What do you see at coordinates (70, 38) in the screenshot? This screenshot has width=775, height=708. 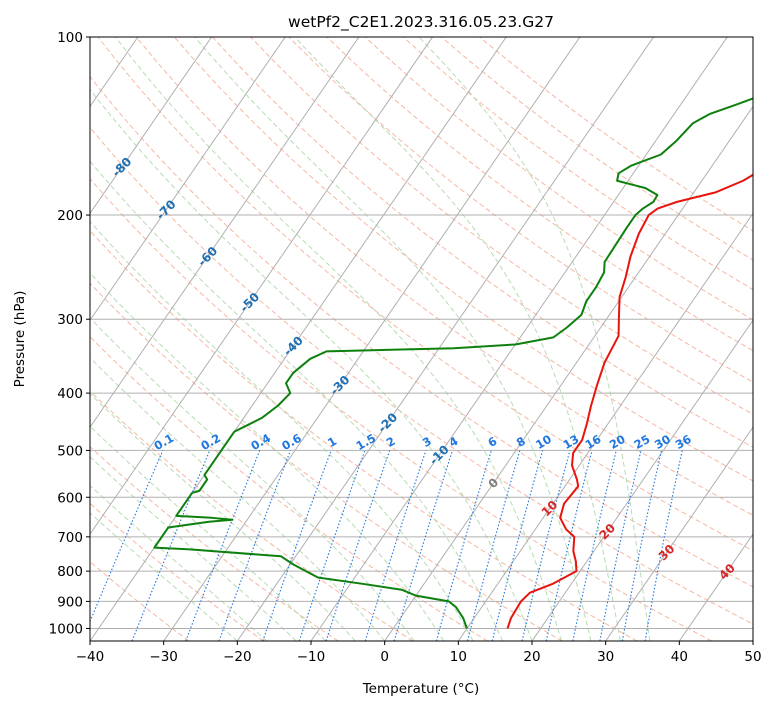 I see `y-tick-label: 100` at bounding box center [70, 38].